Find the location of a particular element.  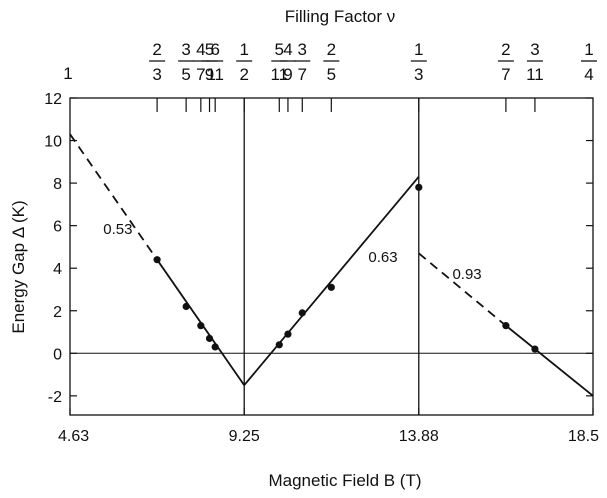

y-tick-label: 2 is located at coordinates (57, 312).